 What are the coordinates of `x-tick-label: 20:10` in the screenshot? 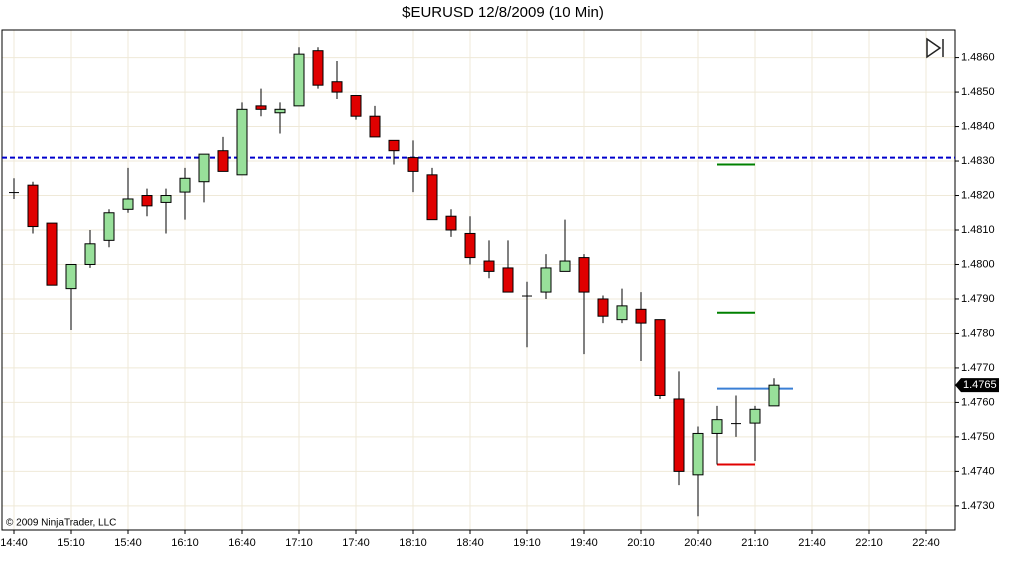 It's located at (641, 543).